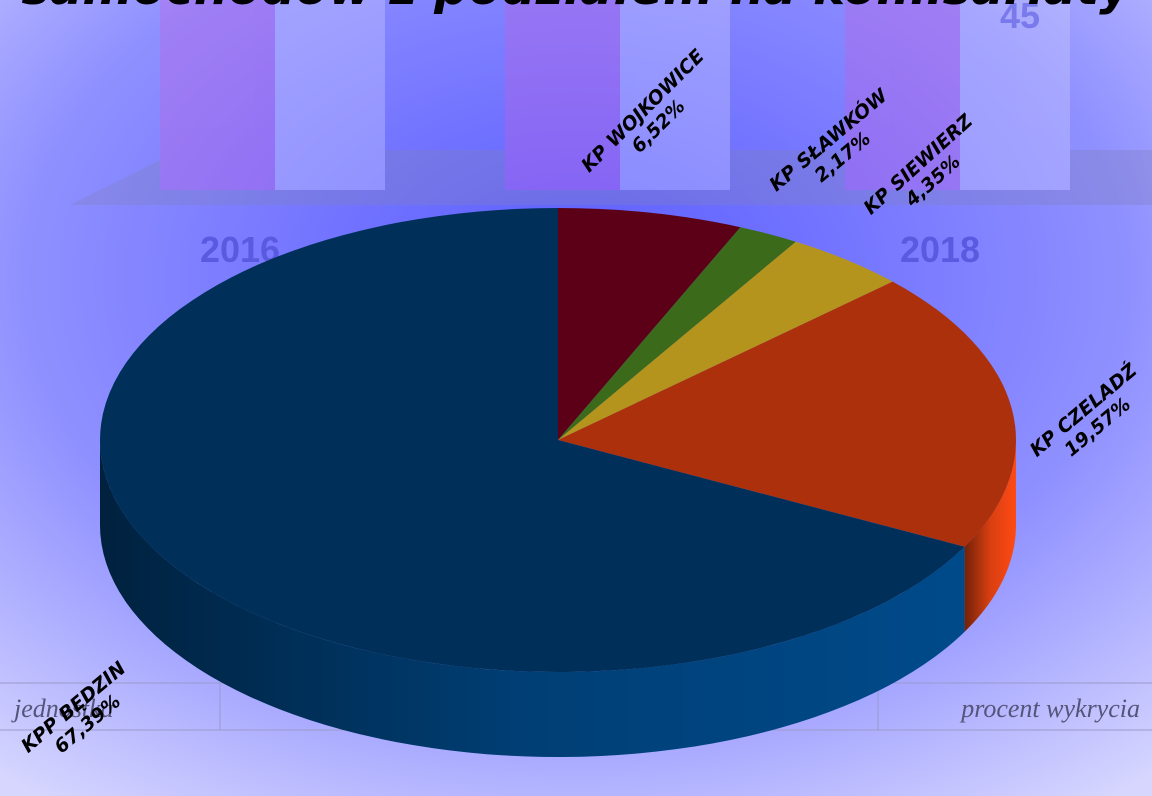 The height and width of the screenshot is (796, 1152). Describe the element at coordinates (1049, 708) in the screenshot. I see `table-header: procent wykrycia` at that location.